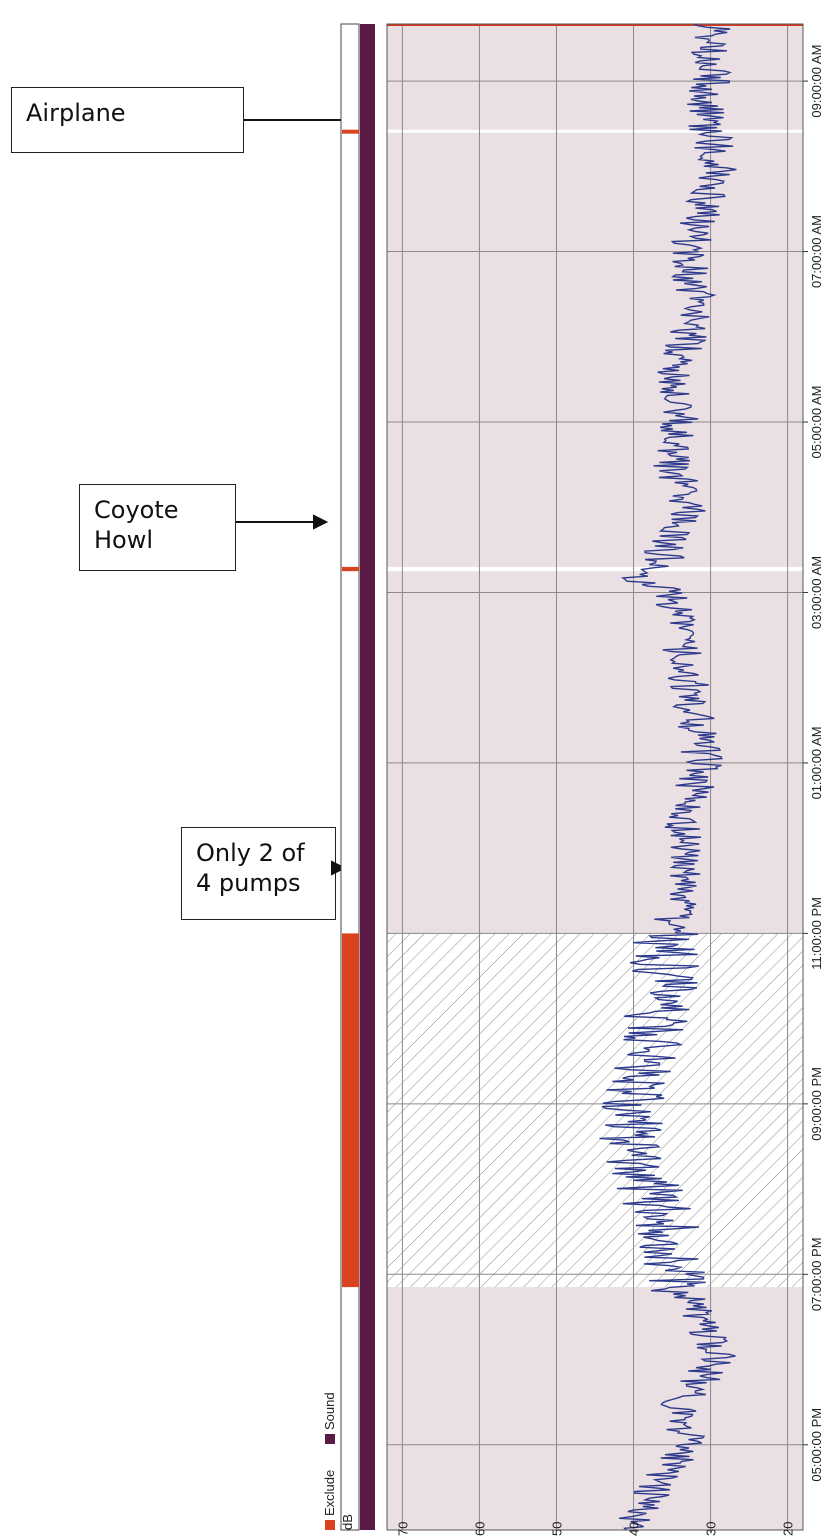 This screenshot has height=1539, width=832. I want to click on exclude-strip, so click(350, 777).